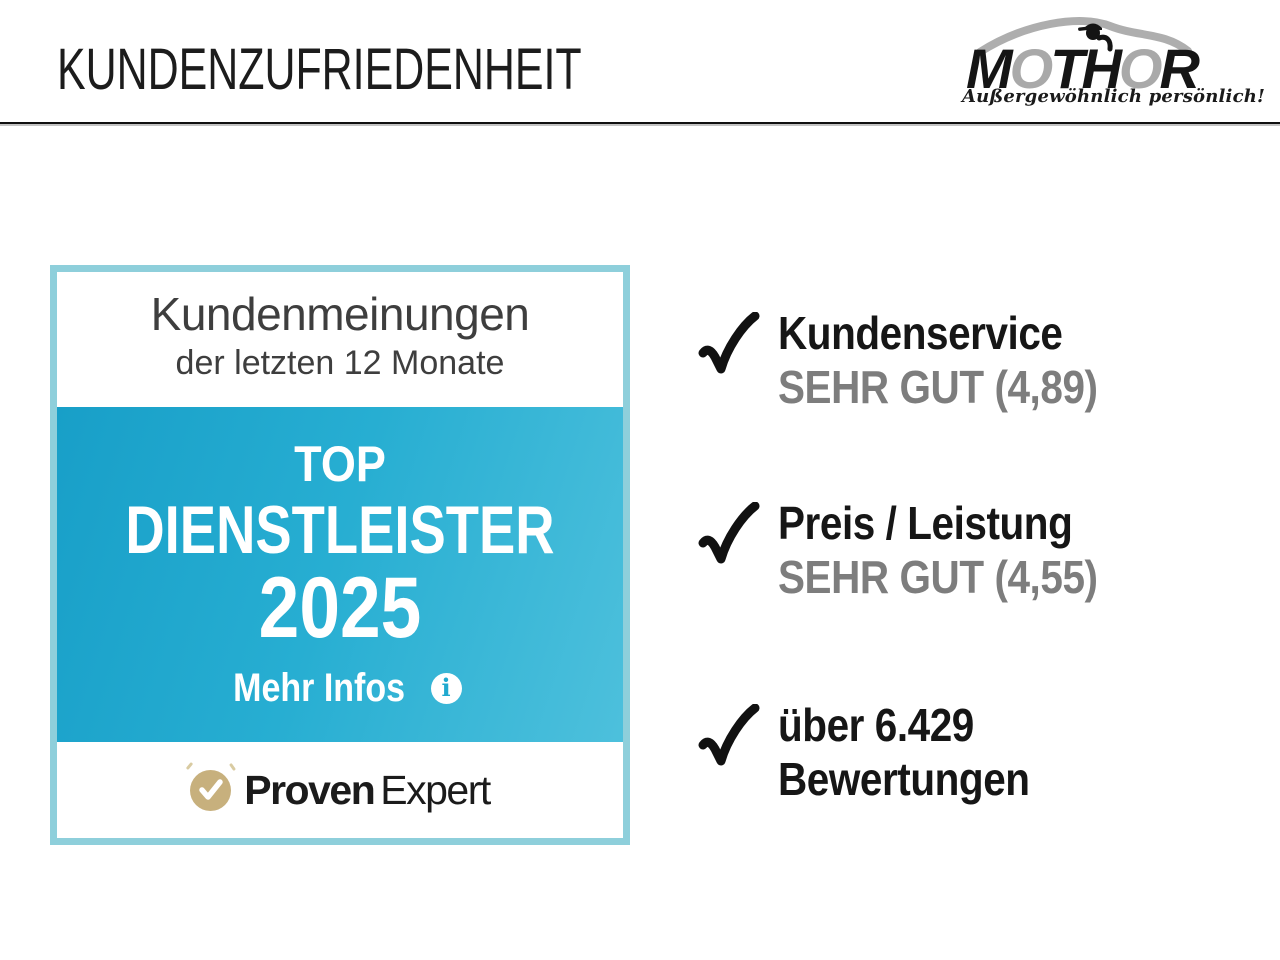 The image size is (1280, 960). Describe the element at coordinates (925, 523) in the screenshot. I see `rating-label: Preis / Leistung` at that location.